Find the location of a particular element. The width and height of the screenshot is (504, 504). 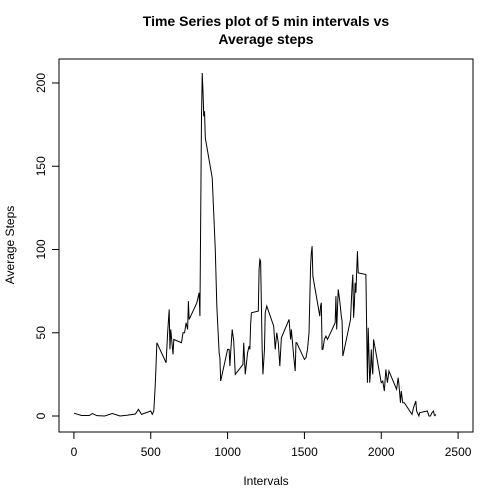

x-tick-label: 2500 is located at coordinates (458, 452).